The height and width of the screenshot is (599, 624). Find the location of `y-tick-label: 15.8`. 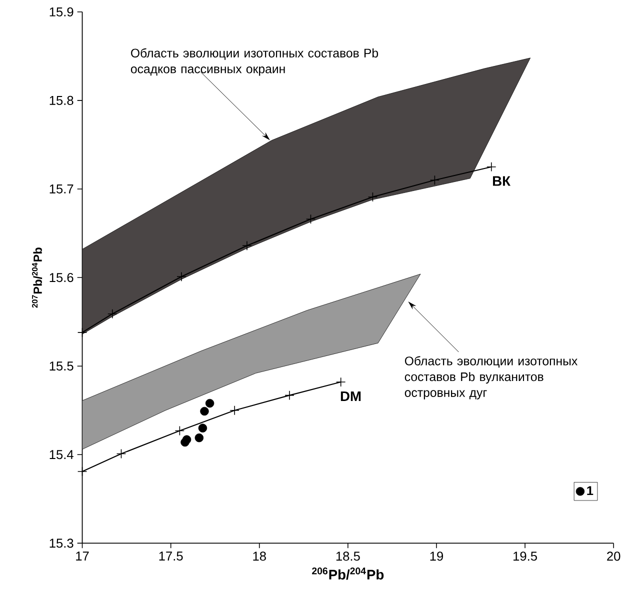

y-tick-label: 15.8 is located at coordinates (62, 101).